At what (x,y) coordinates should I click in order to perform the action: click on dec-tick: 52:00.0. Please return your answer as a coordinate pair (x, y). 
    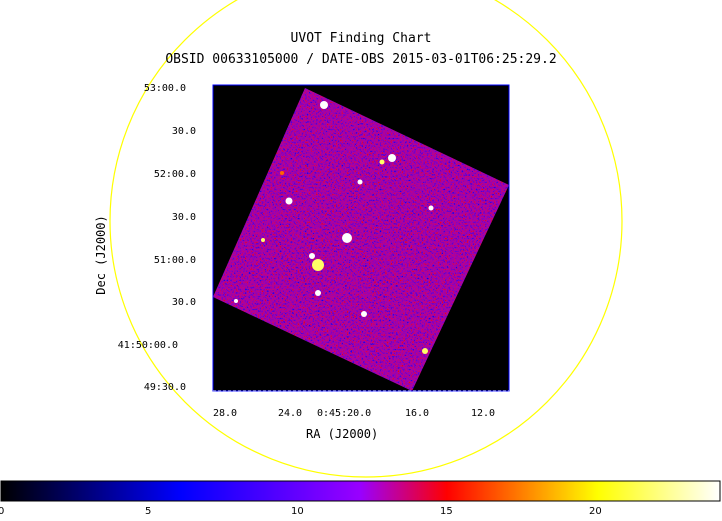
    Looking at the image, I should click on (174, 174).